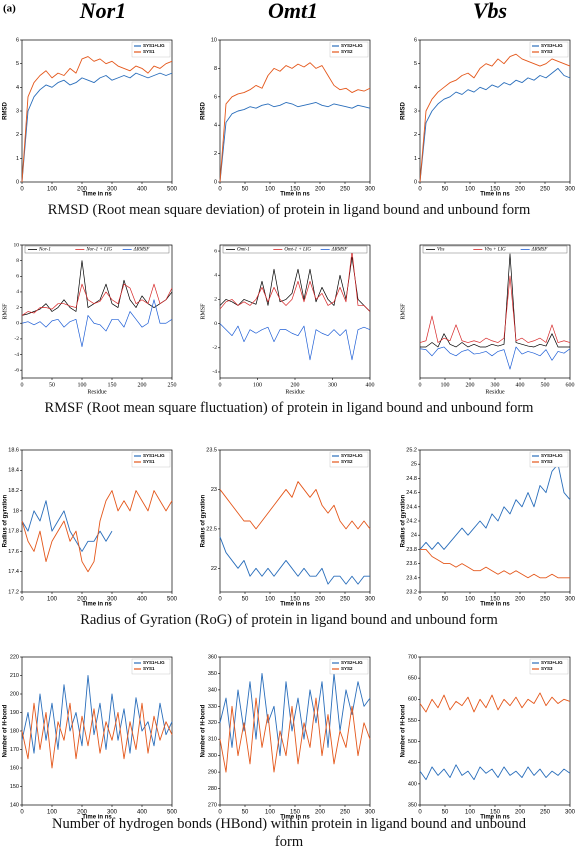 The image size is (578, 850). I want to click on y-tick-label: 17.4, so click(13, 572).